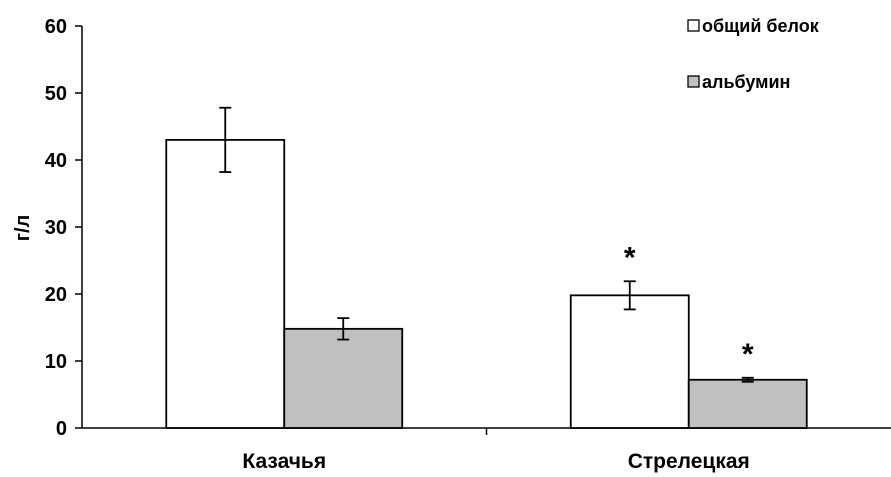 The image size is (891, 477). I want to click on x-tick-label: Казачья, so click(284, 461).